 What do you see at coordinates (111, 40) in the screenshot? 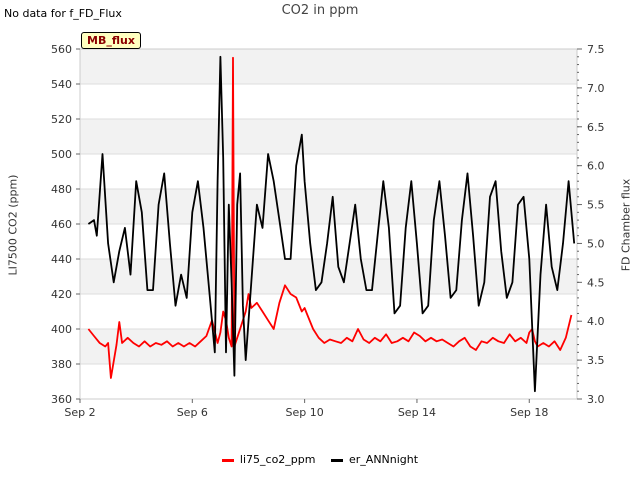
I see `mb-flux-badge: MB_flux` at bounding box center [111, 40].